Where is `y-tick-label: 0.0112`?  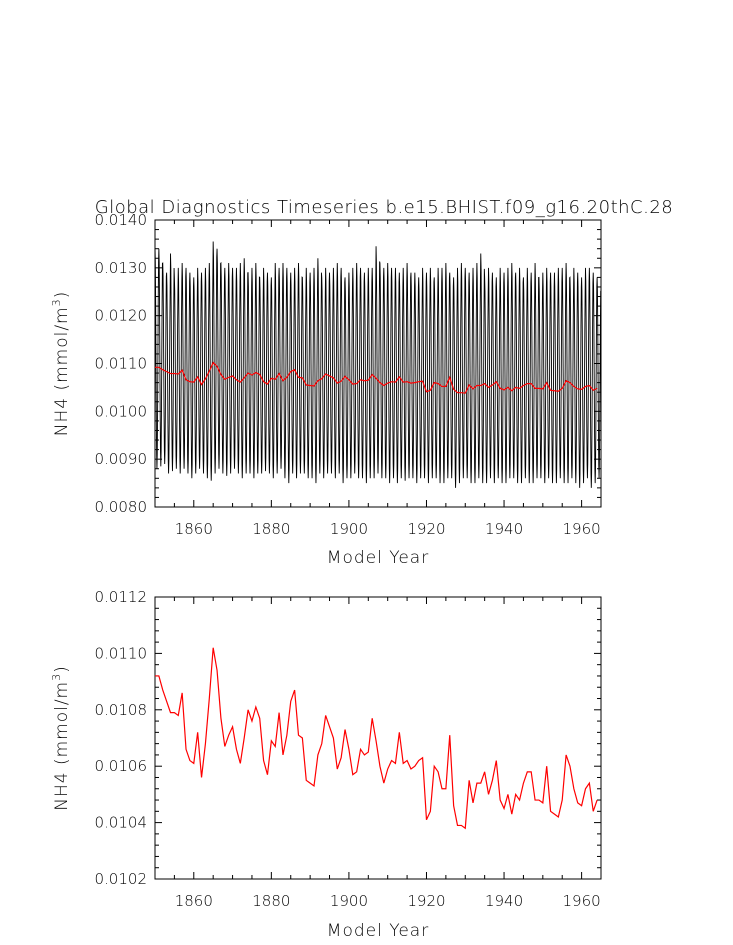 y-tick-label: 0.0112 is located at coordinates (121, 597).